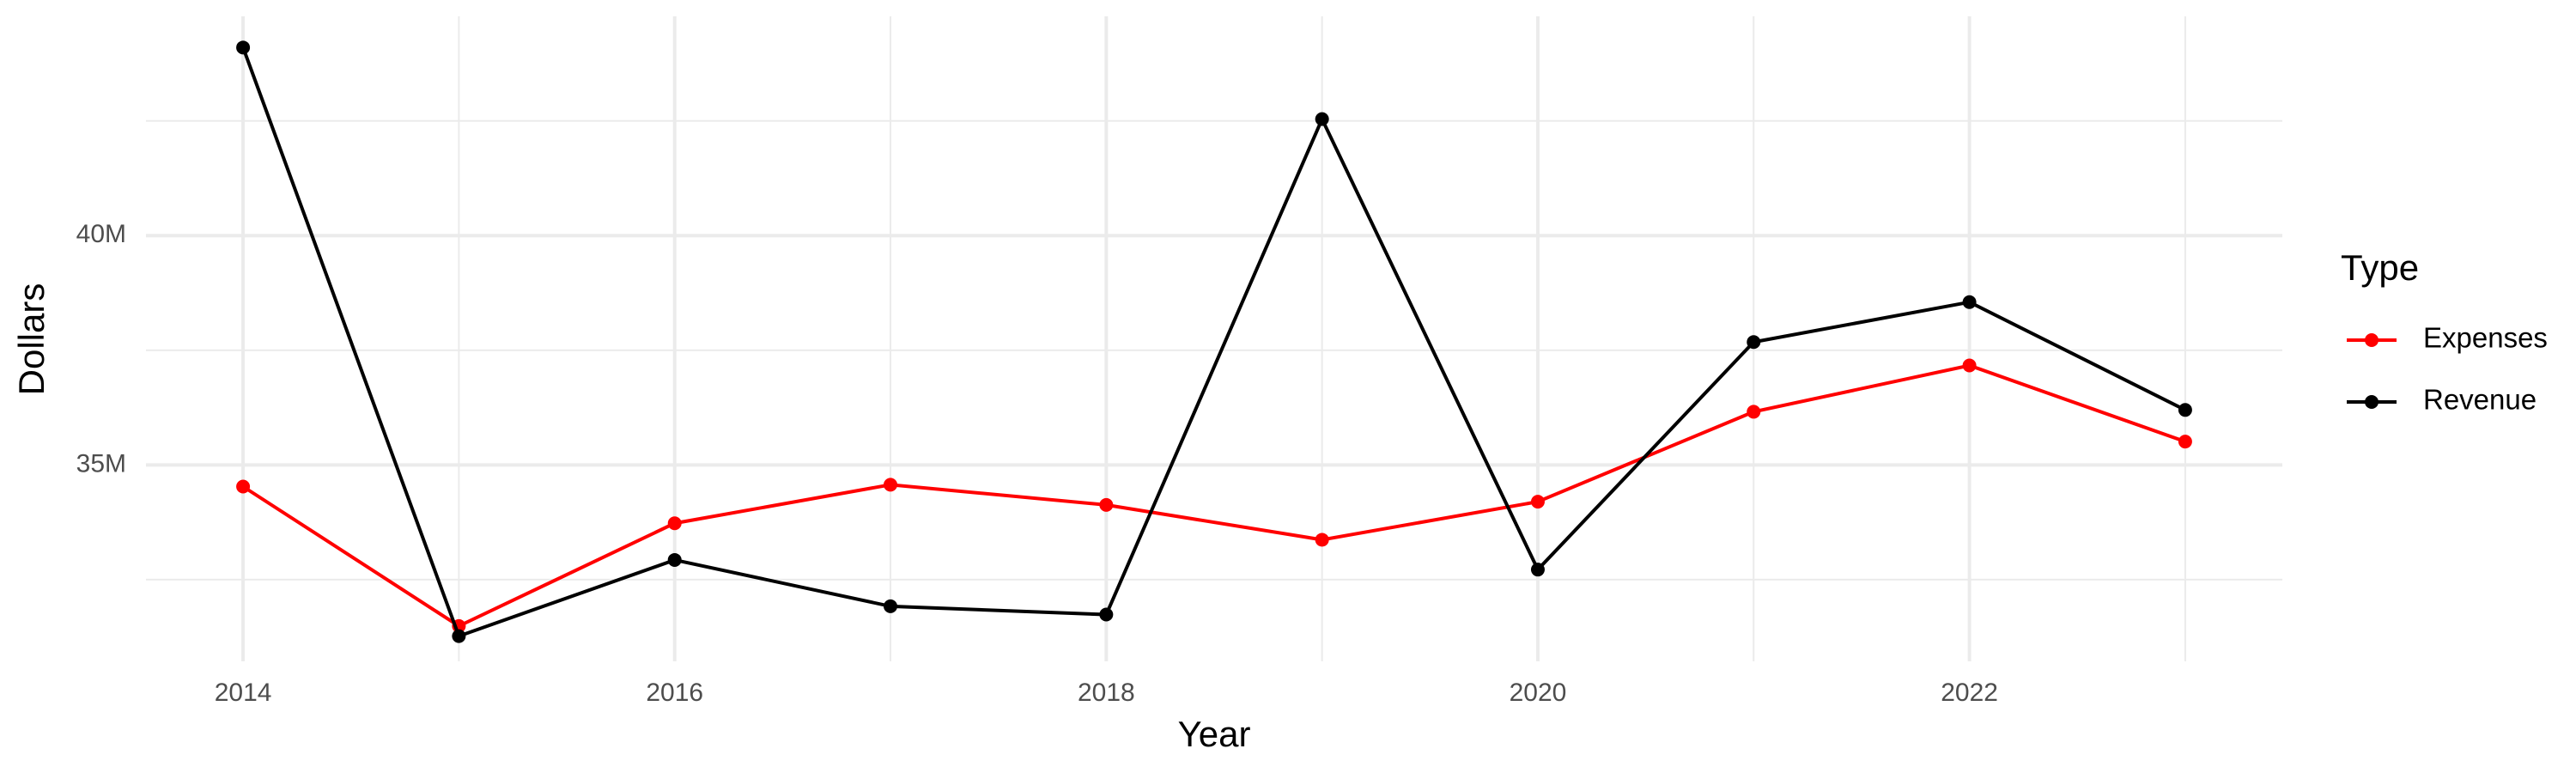  What do you see at coordinates (243, 693) in the screenshot?
I see `x-tick-label: 2014` at bounding box center [243, 693].